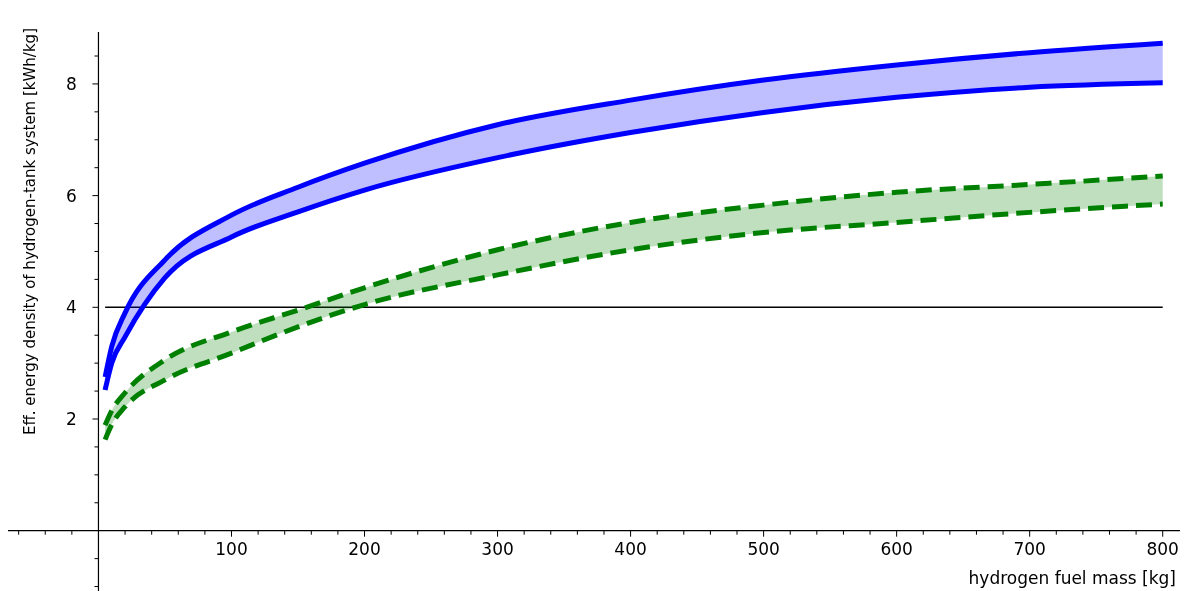 The image size is (1187, 591). What do you see at coordinates (71, 83) in the screenshot?
I see `y-tick-label: 8` at bounding box center [71, 83].